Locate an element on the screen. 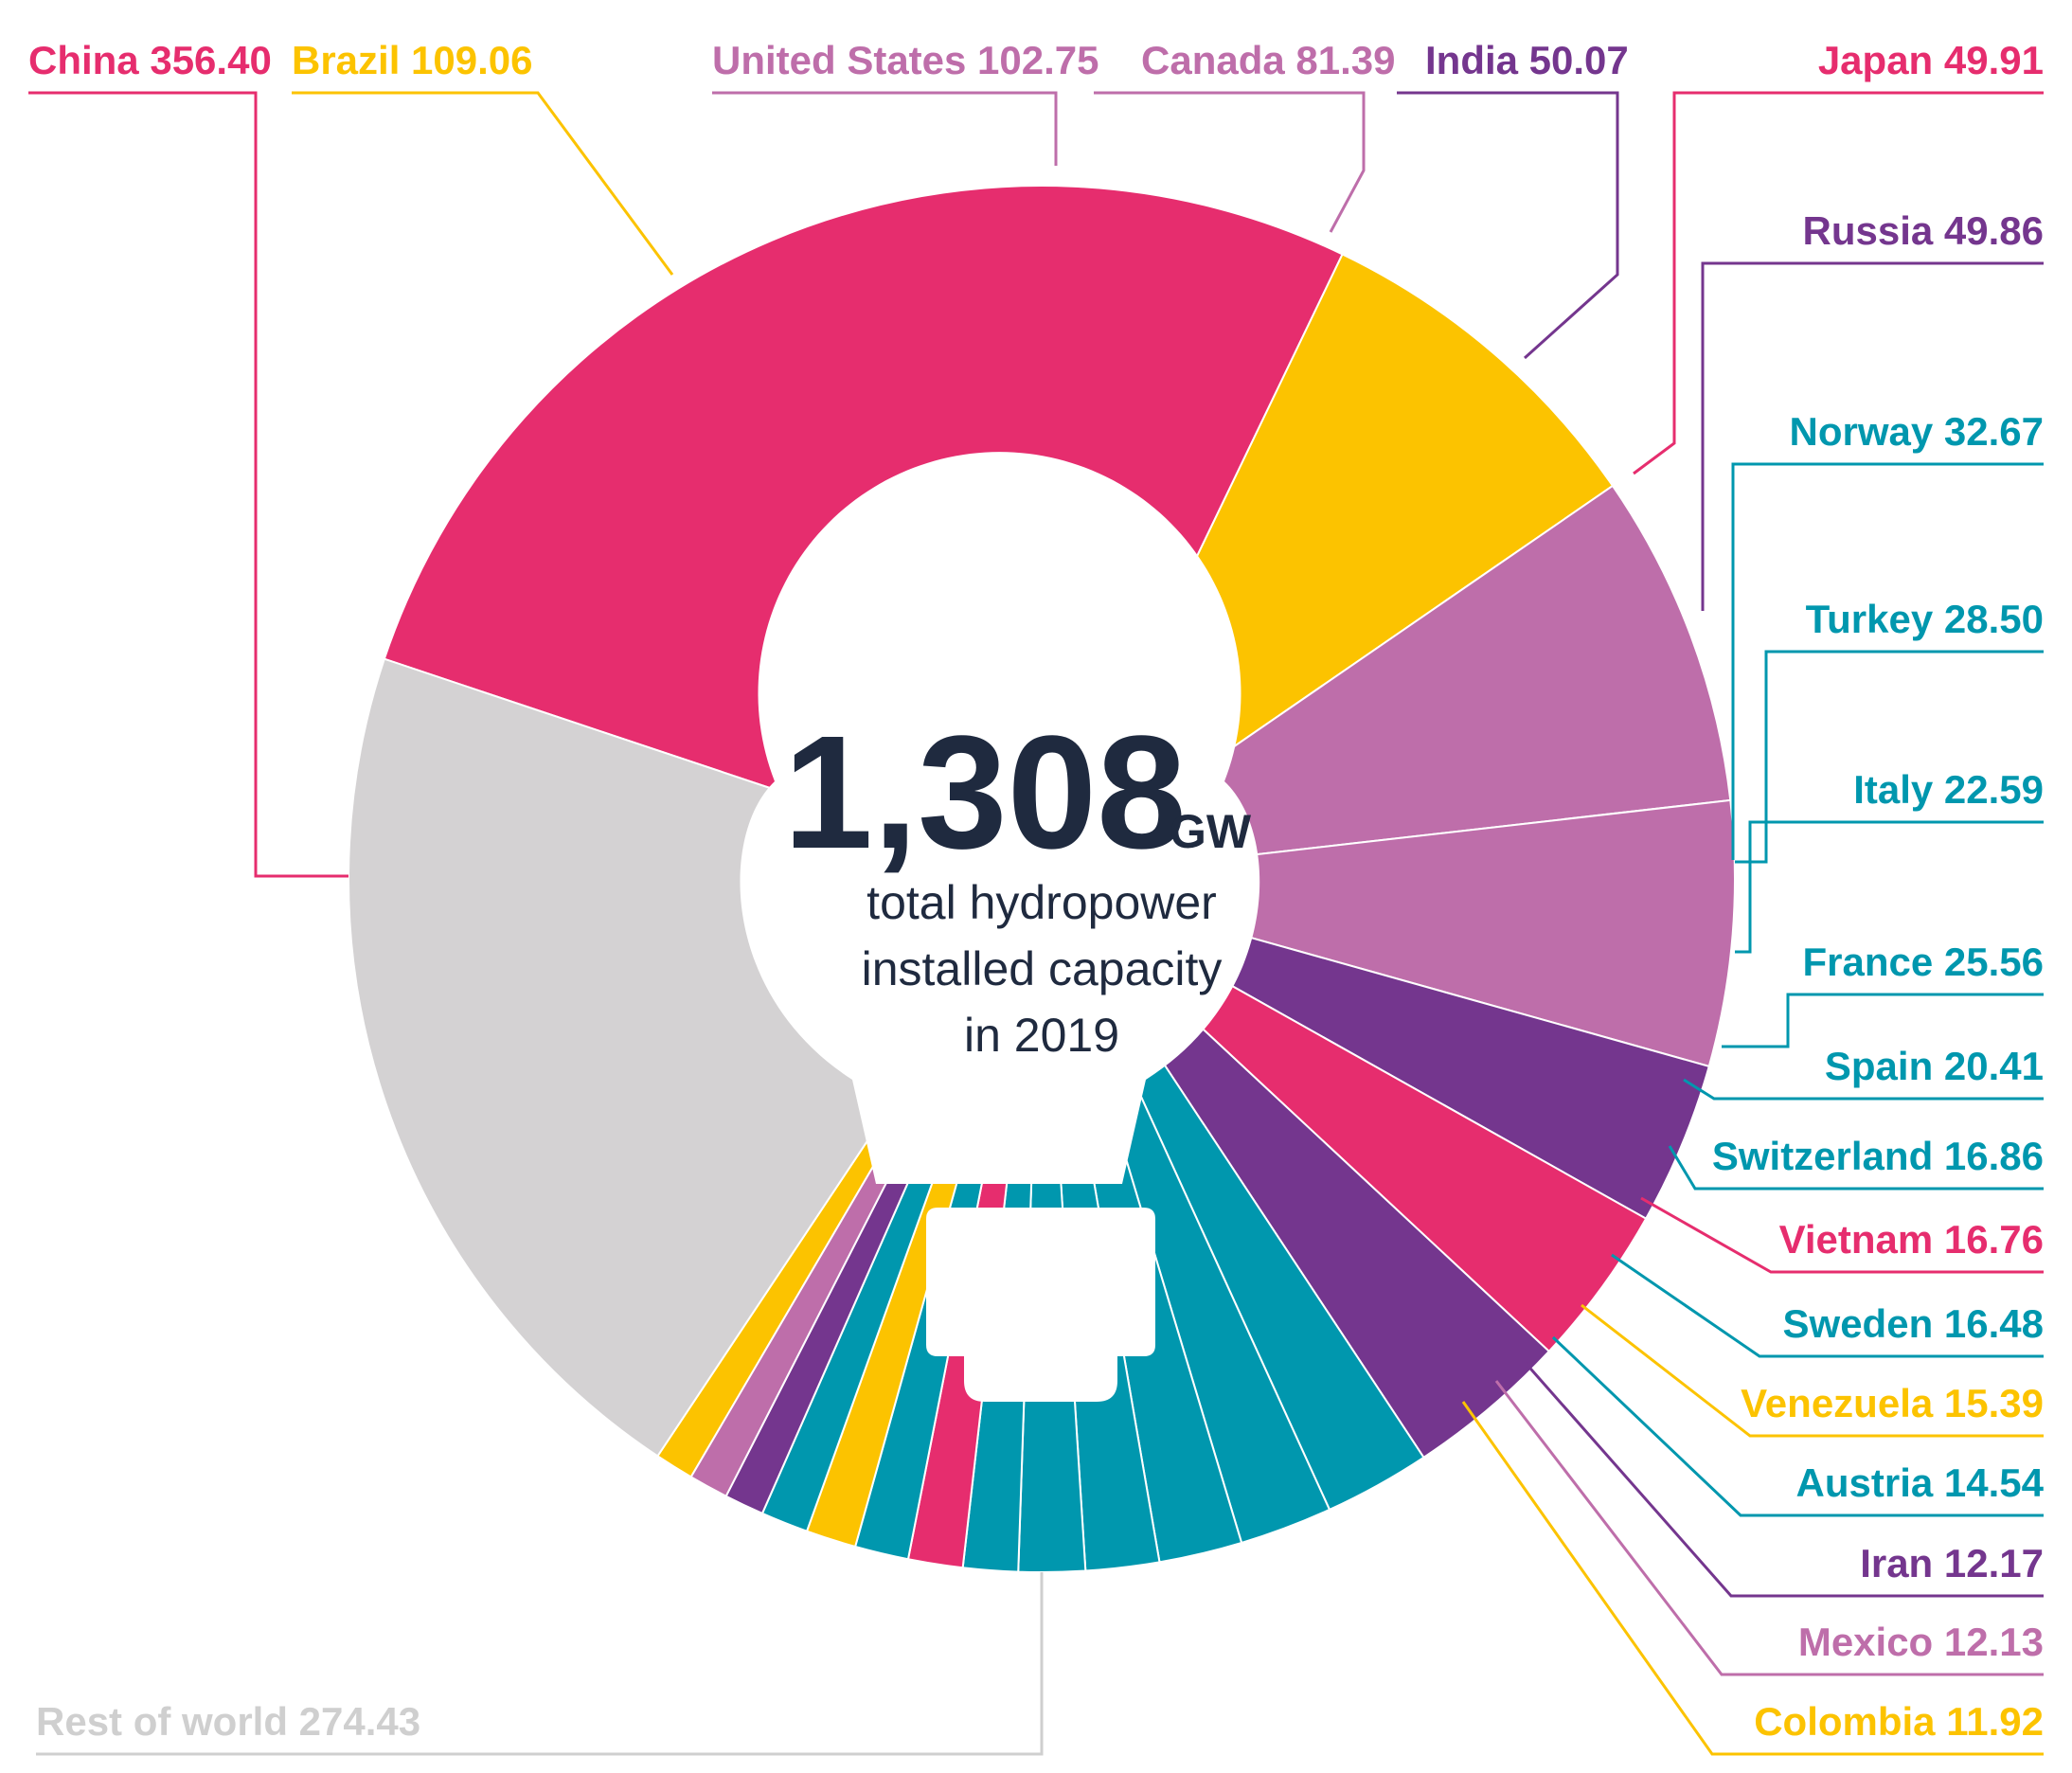 This screenshot has width=2072, height=1773. total-value: 1,308 is located at coordinates (984, 793).